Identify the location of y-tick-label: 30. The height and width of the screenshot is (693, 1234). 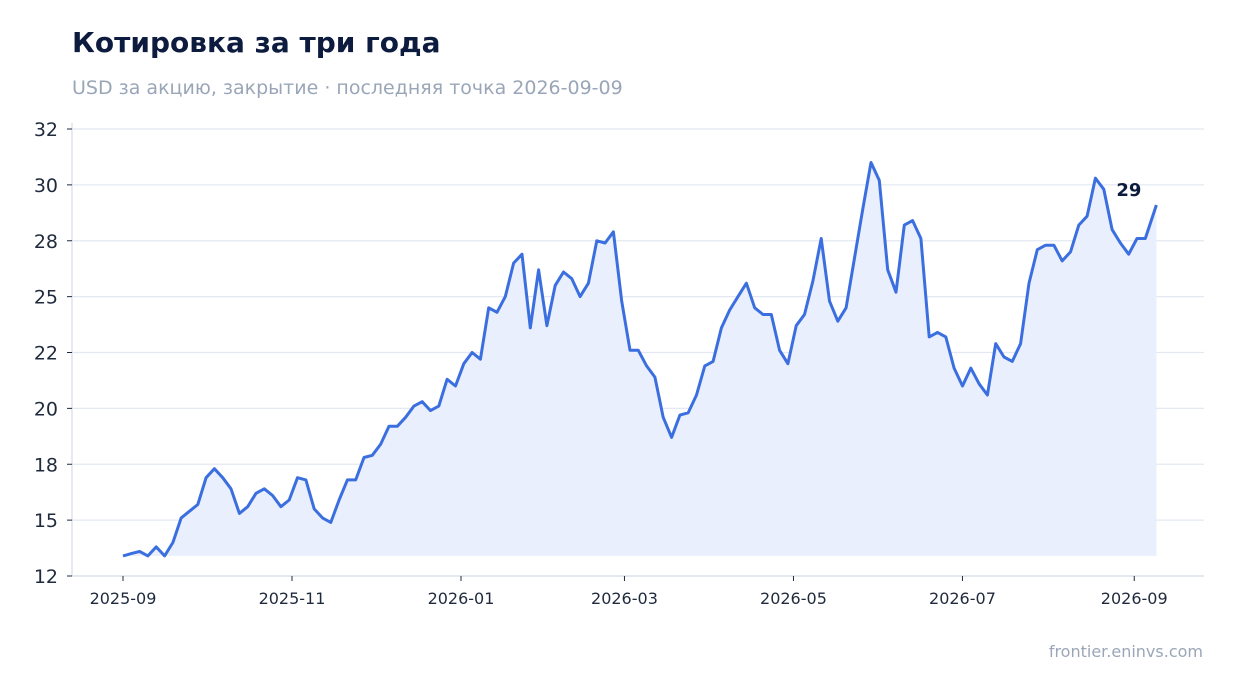
(46, 186).